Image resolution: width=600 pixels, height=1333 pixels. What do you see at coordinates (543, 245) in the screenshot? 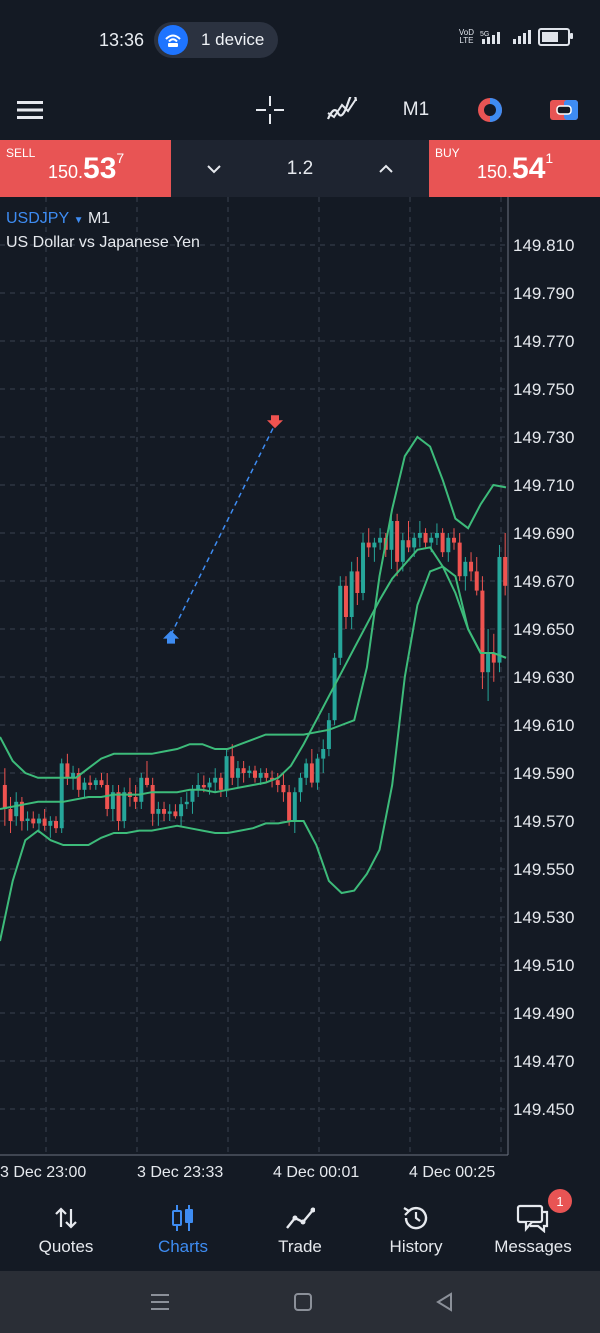
I see `y-tick-label: 149.810` at bounding box center [543, 245].